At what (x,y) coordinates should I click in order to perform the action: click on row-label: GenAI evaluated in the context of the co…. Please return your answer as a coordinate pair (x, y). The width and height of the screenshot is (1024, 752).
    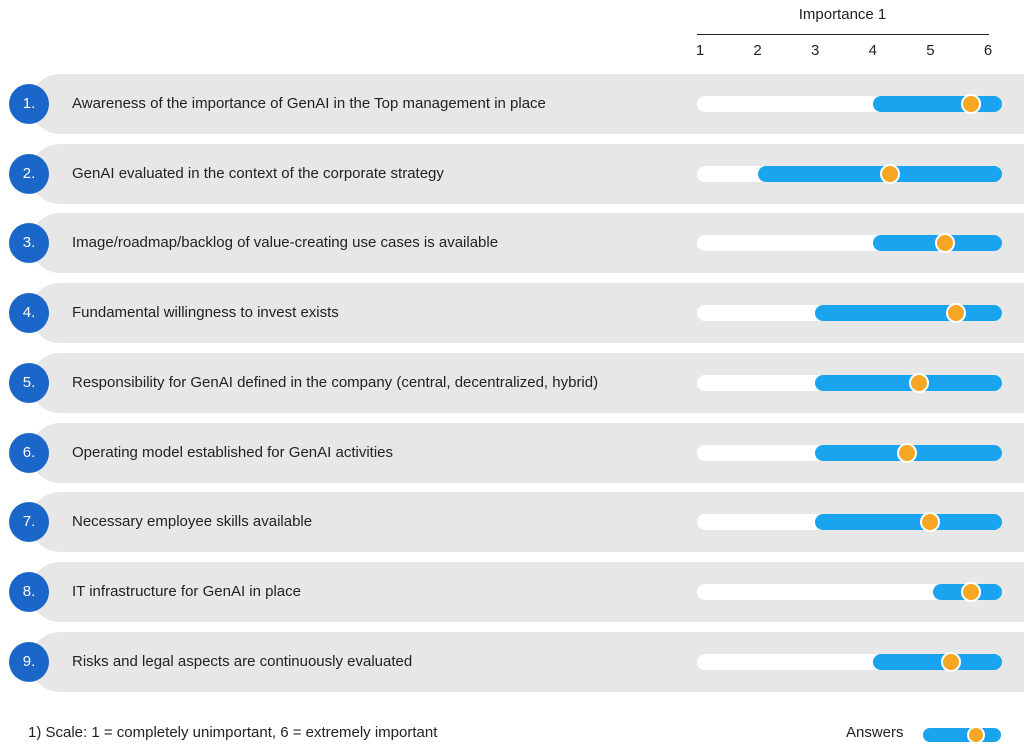
    Looking at the image, I should click on (258, 173).